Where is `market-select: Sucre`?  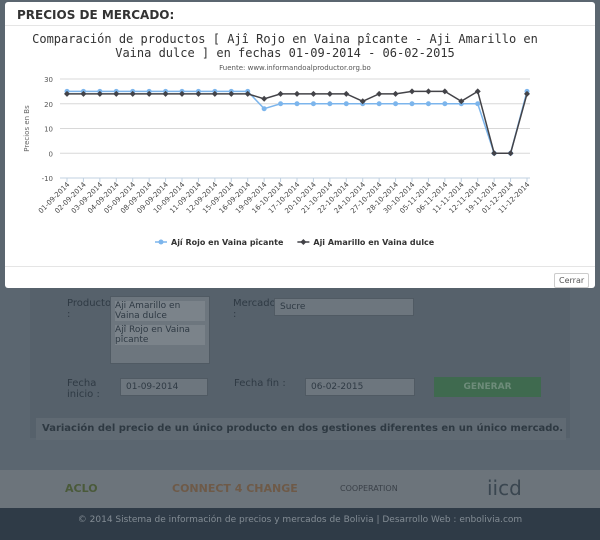 market-select: Sucre is located at coordinates (344, 307).